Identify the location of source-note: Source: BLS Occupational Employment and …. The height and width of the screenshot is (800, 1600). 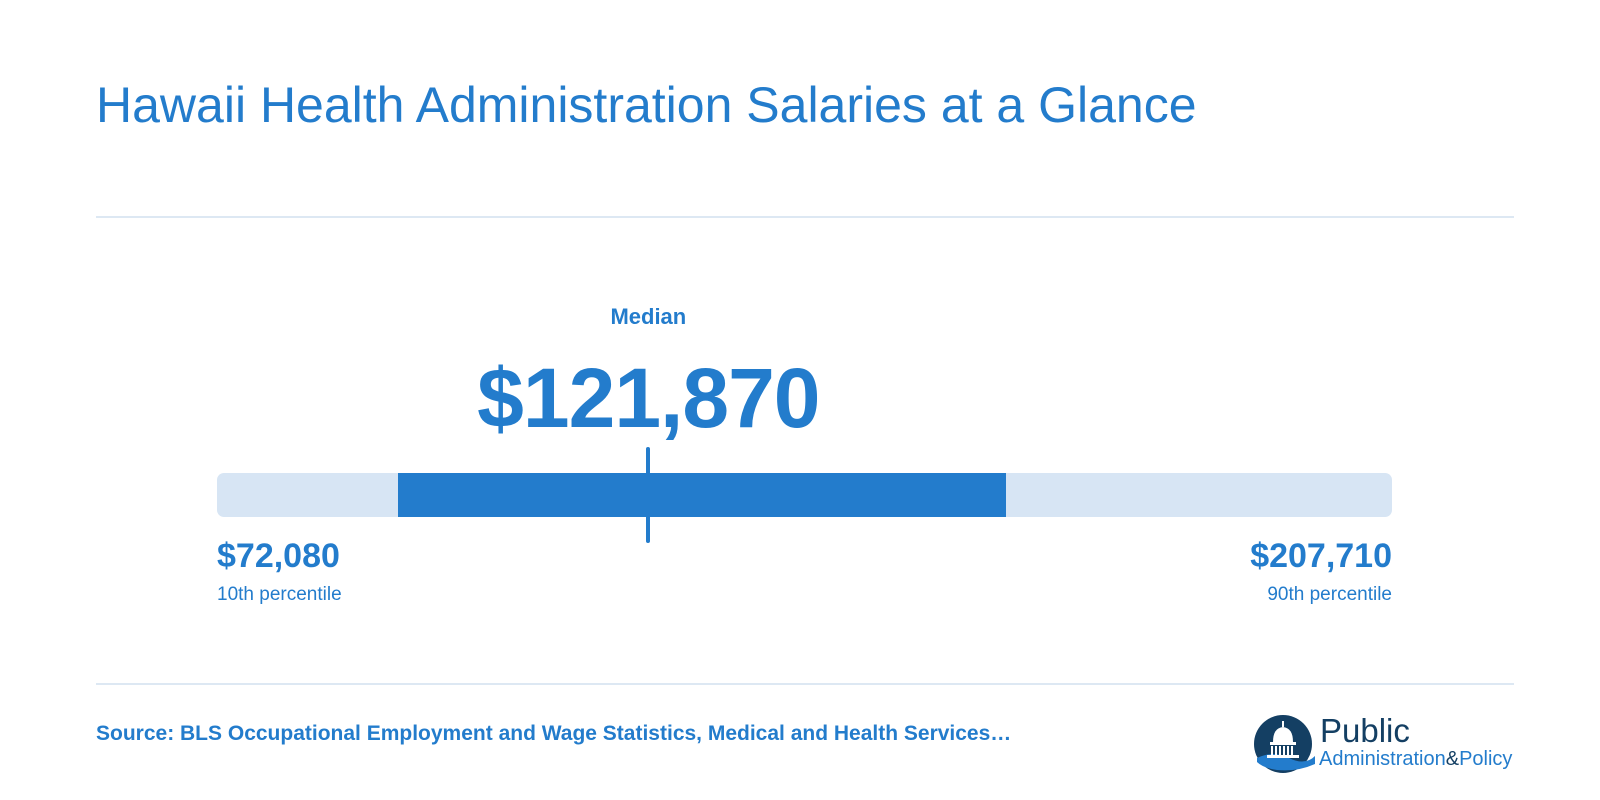
(554, 733).